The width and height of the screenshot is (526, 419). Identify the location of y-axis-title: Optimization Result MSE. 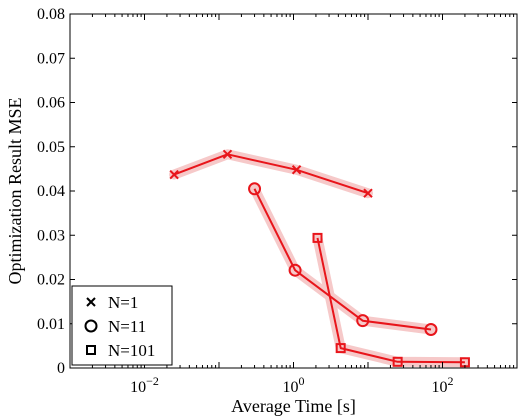
(15, 190).